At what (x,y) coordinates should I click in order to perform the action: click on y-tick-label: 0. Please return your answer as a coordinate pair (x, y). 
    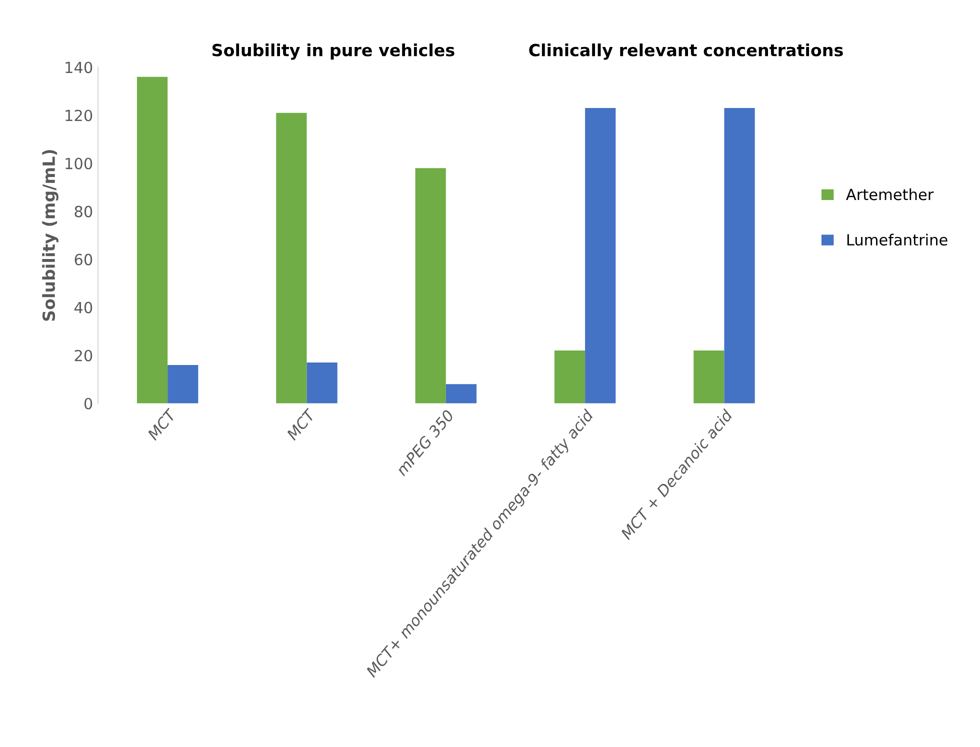
    Looking at the image, I should click on (88, 404).